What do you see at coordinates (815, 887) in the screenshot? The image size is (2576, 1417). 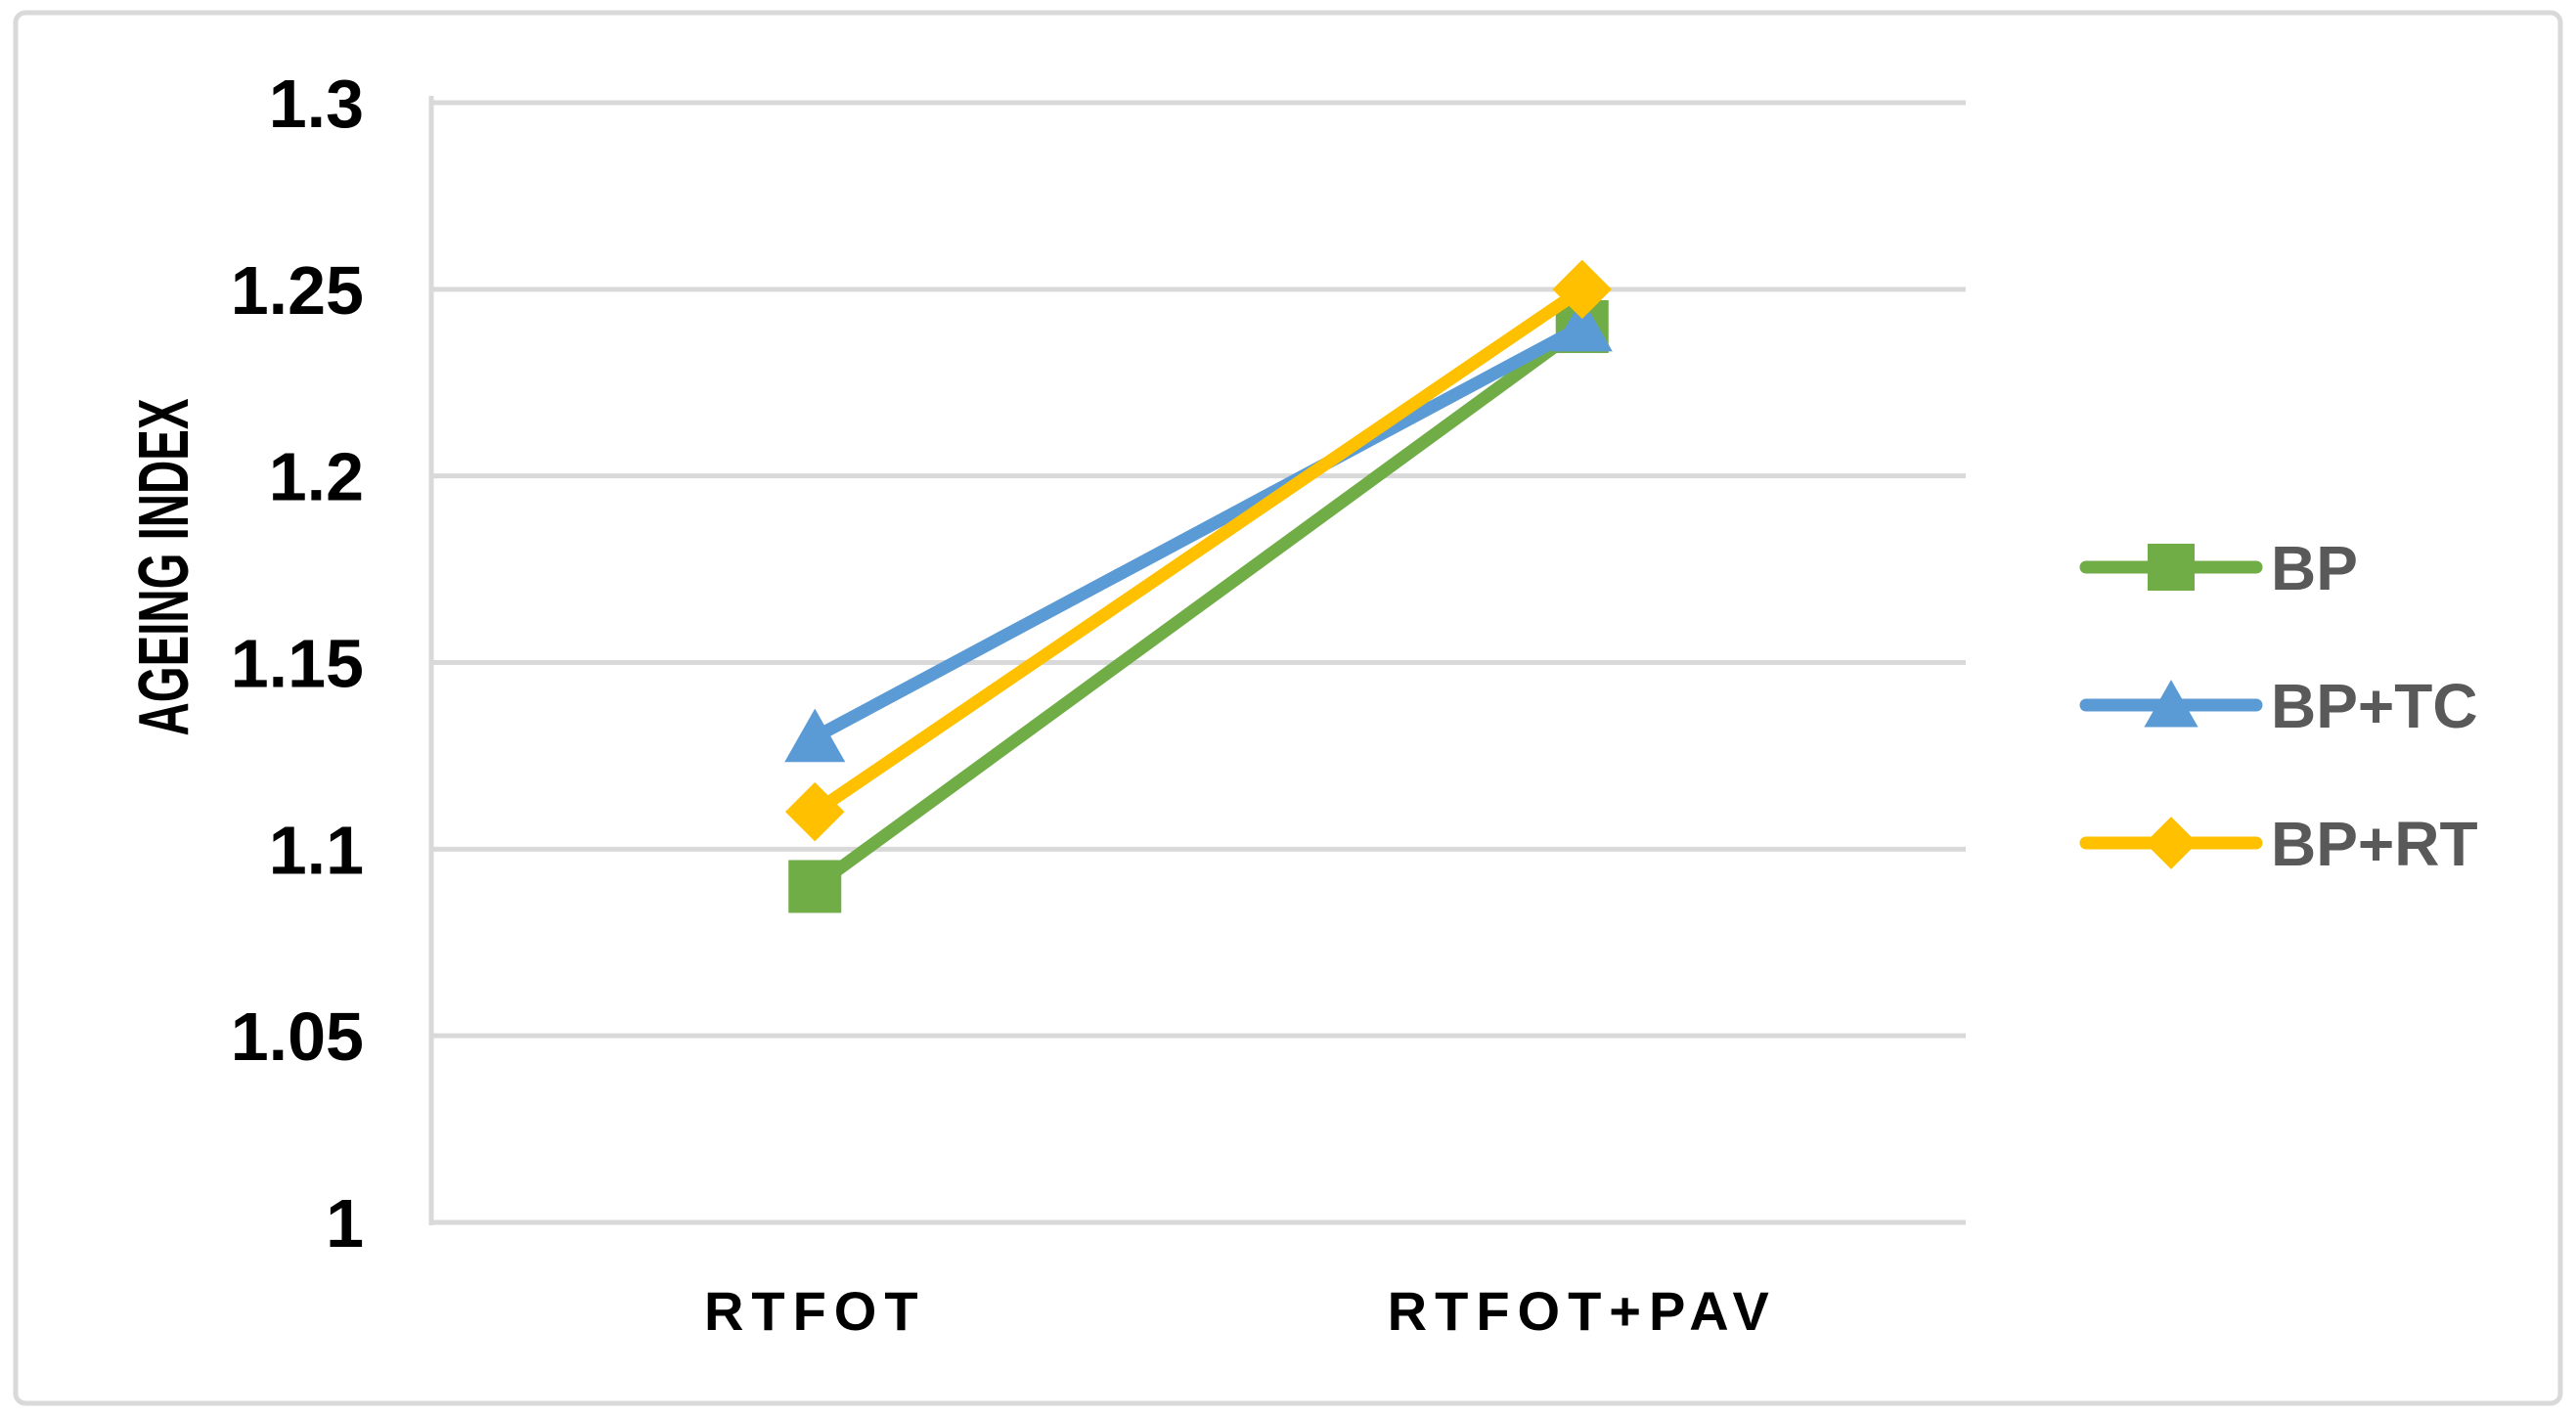 I see `marker-BP-RTFOT` at bounding box center [815, 887].